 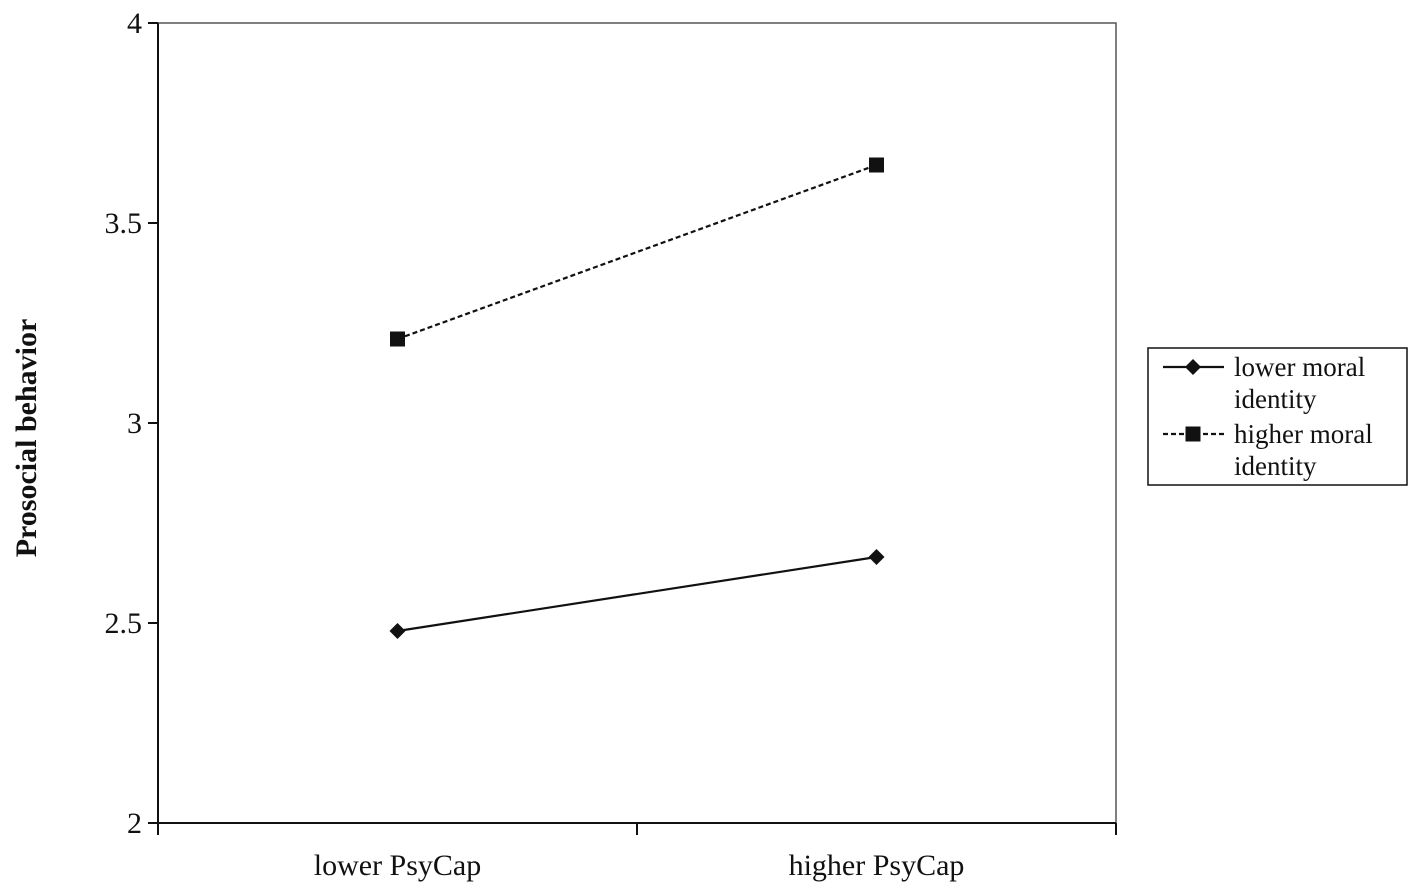 What do you see at coordinates (1303, 434) in the screenshot?
I see `legend-label: higher moral` at bounding box center [1303, 434].